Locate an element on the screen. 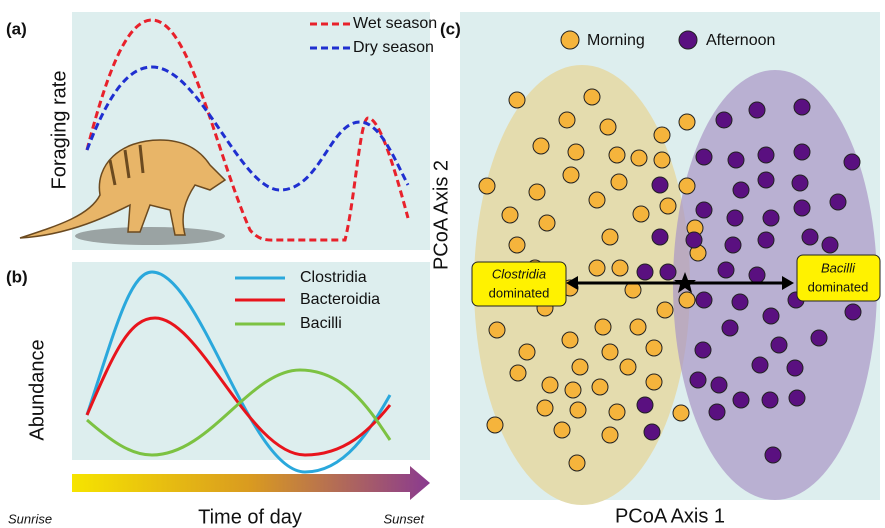 Image resolution: width=885 pixels, height=528 pixels. panel-label: (b) is located at coordinates (17, 276).